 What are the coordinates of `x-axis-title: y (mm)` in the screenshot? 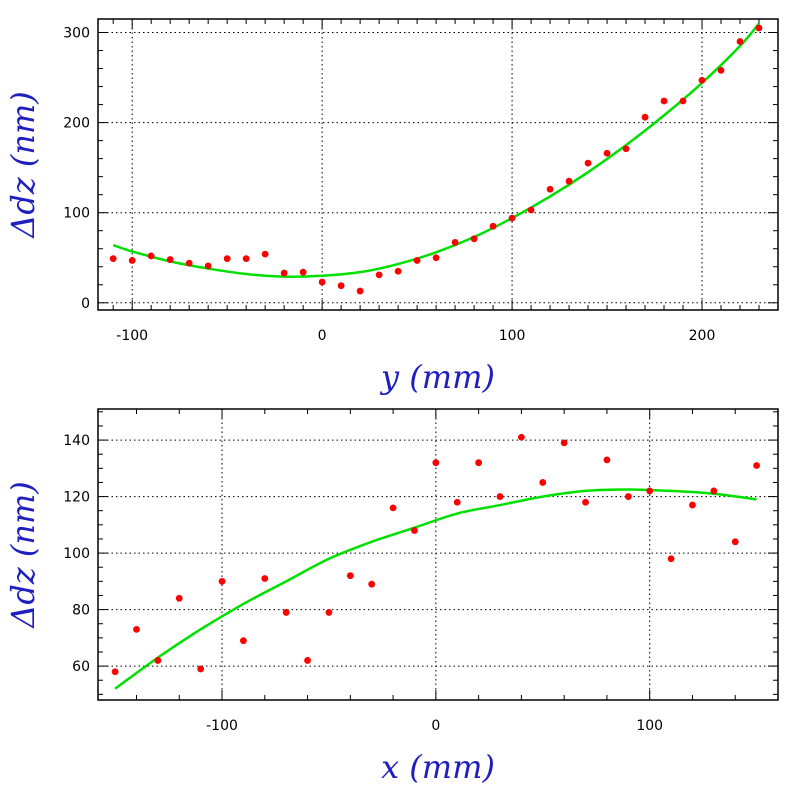 It's located at (437, 377).